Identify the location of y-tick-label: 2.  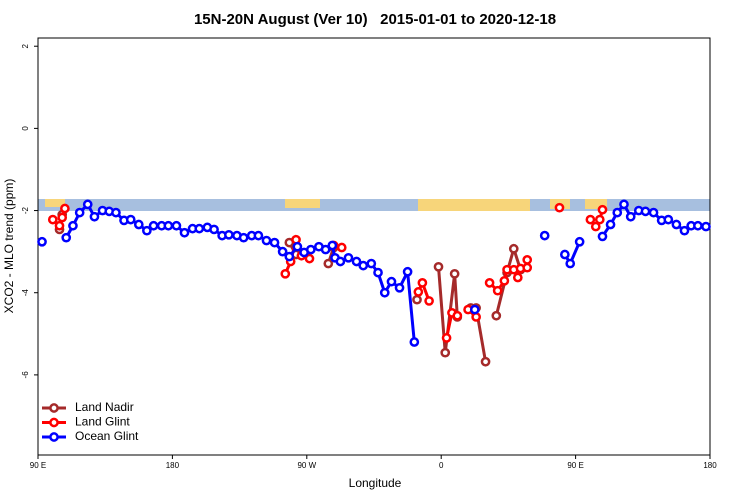
(25, 45).